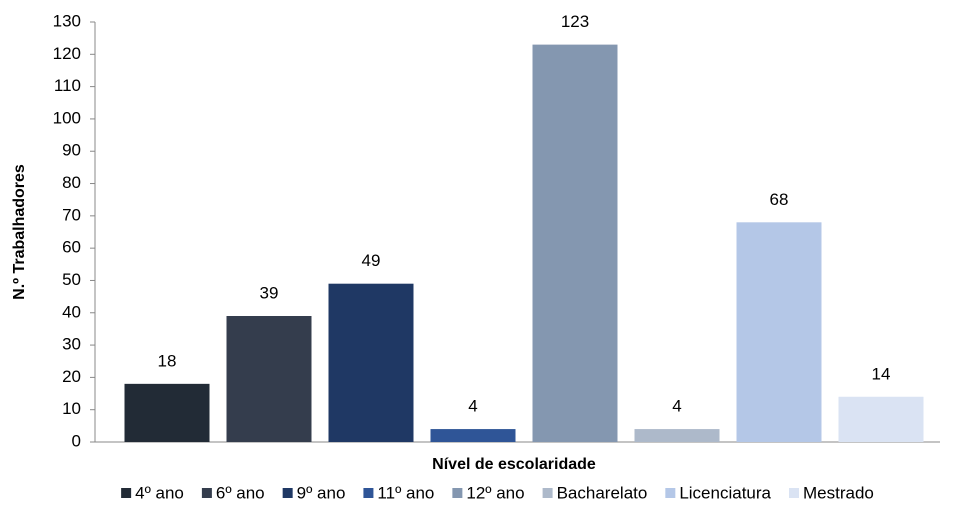  What do you see at coordinates (67, 53) in the screenshot?
I see `y-tick-label: 120` at bounding box center [67, 53].